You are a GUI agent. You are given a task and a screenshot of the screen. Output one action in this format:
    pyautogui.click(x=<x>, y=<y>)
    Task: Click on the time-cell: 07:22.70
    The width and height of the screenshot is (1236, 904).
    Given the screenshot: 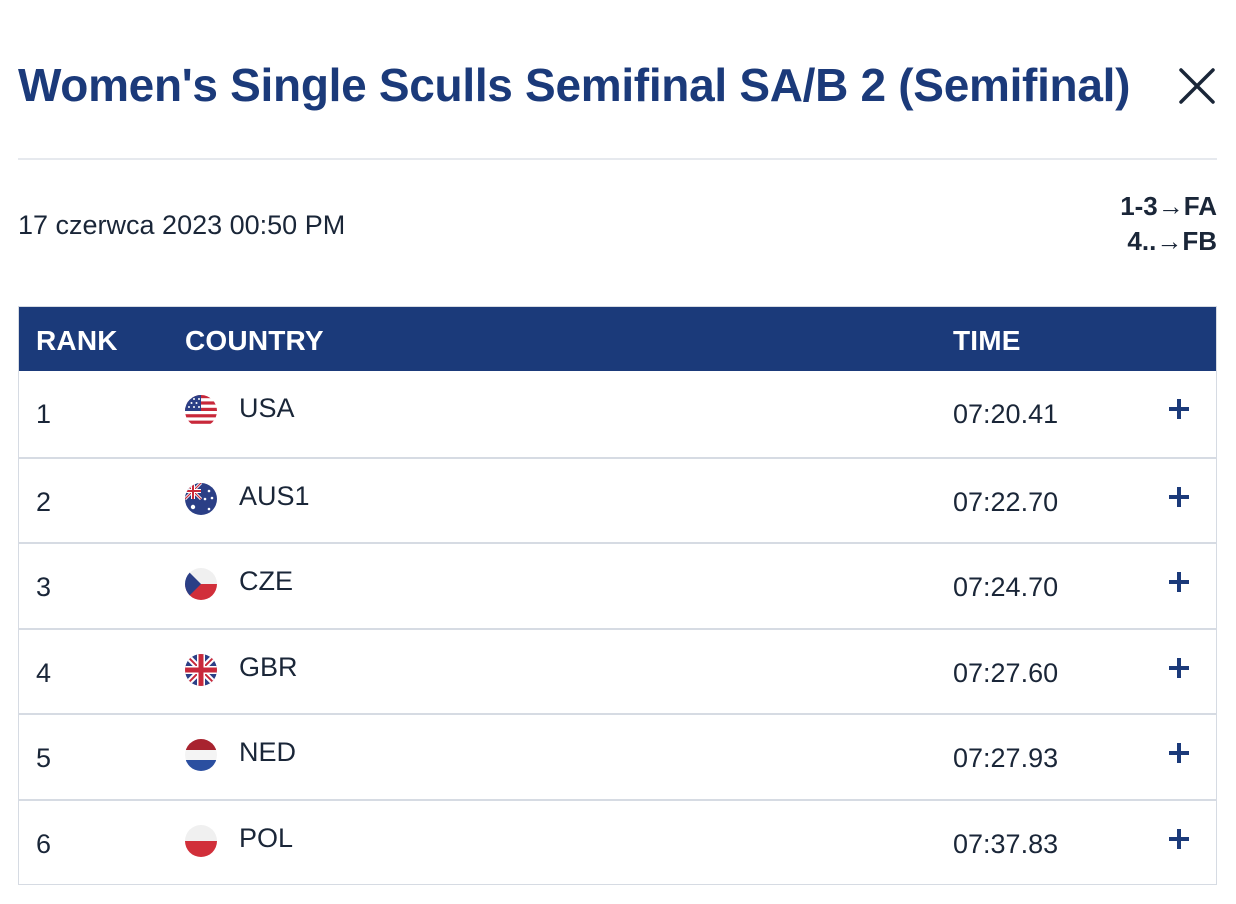 What is the action you would take?
    pyautogui.click(x=1006, y=501)
    